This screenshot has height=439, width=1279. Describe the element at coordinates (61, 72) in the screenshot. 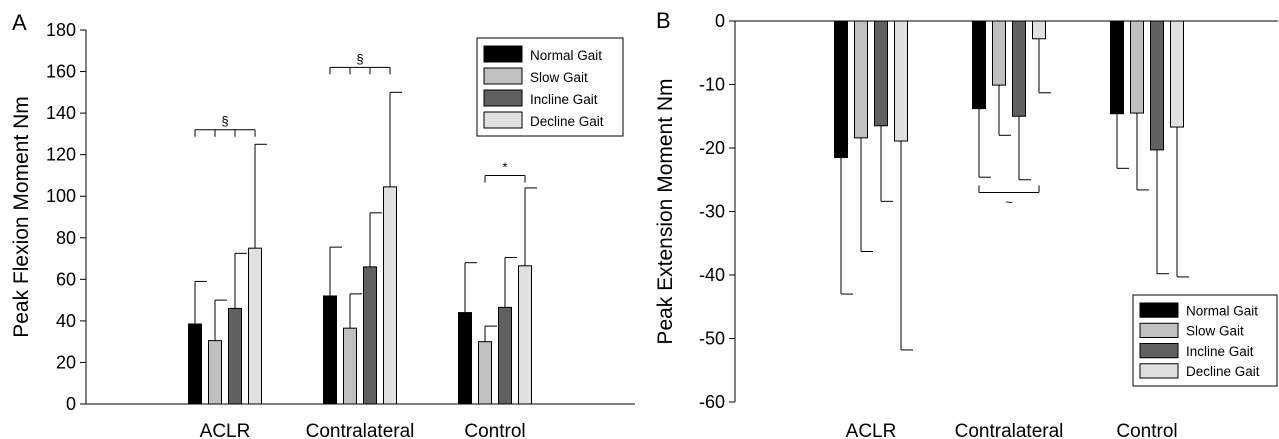

I see `y-tick-label: 160` at that location.